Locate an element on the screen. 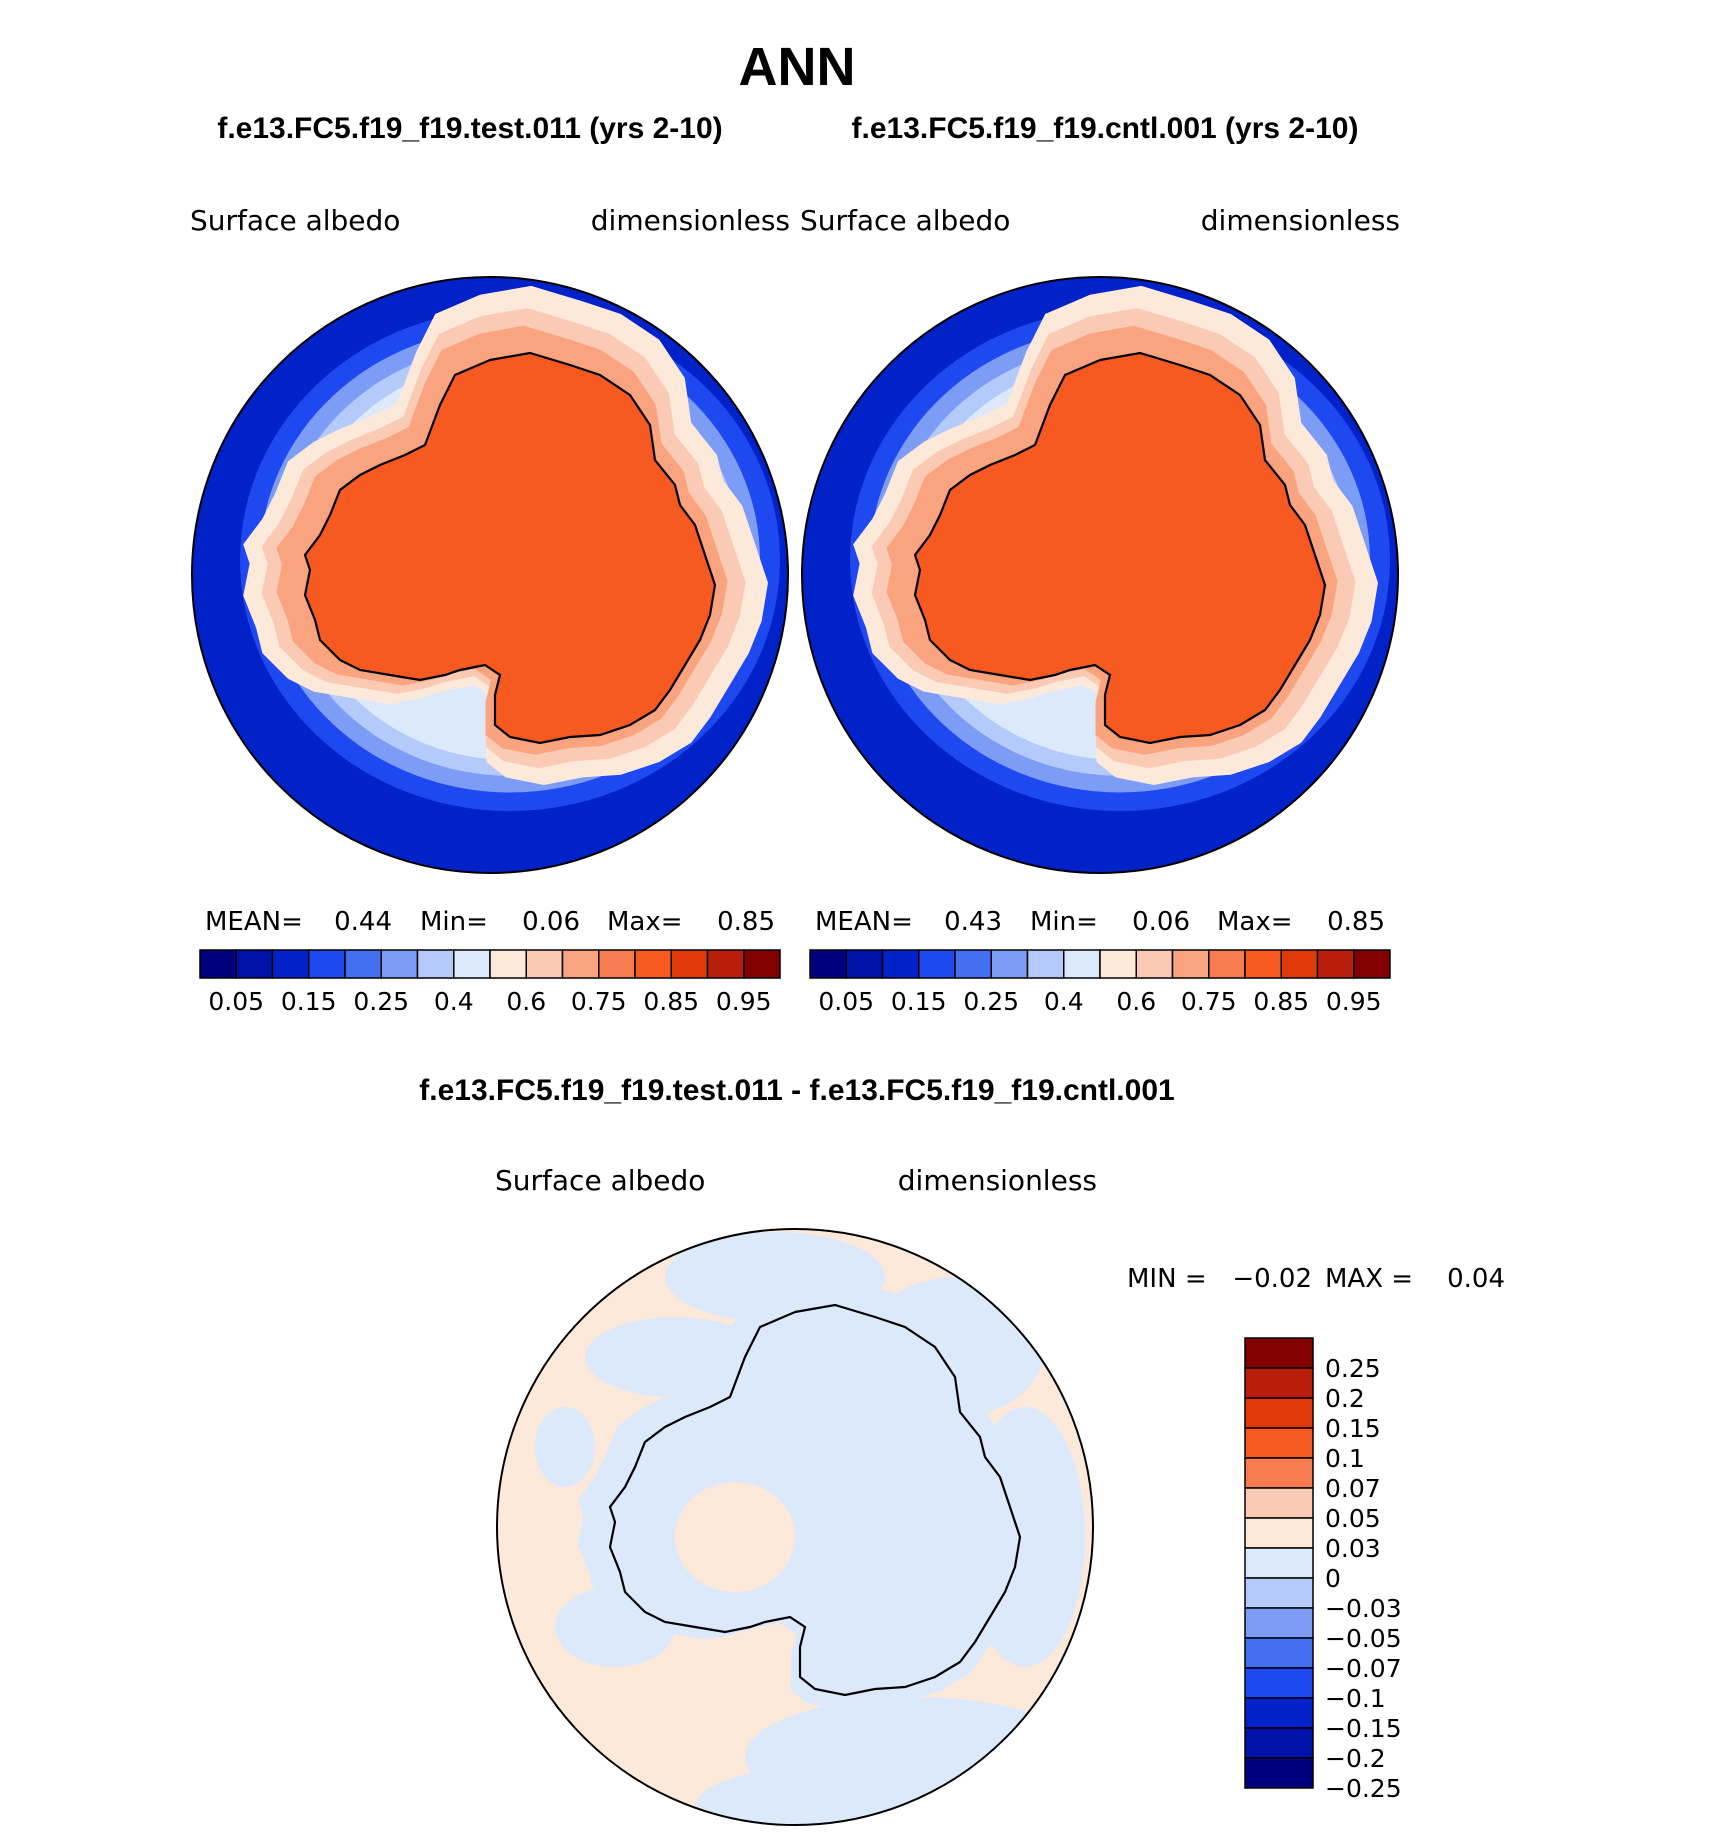 Image resolution: width=1710 pixels, height=1837 pixels. stats-line-test: MEAN= 0.44 Min= 0.06 Max= 0.85 is located at coordinates (490, 922).